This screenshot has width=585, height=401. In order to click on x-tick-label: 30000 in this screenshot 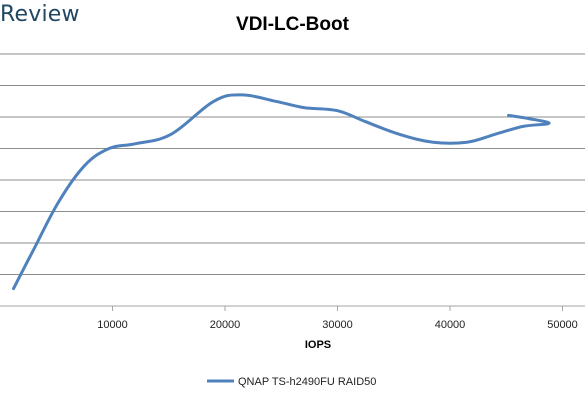, I will do `click(337, 325)`.